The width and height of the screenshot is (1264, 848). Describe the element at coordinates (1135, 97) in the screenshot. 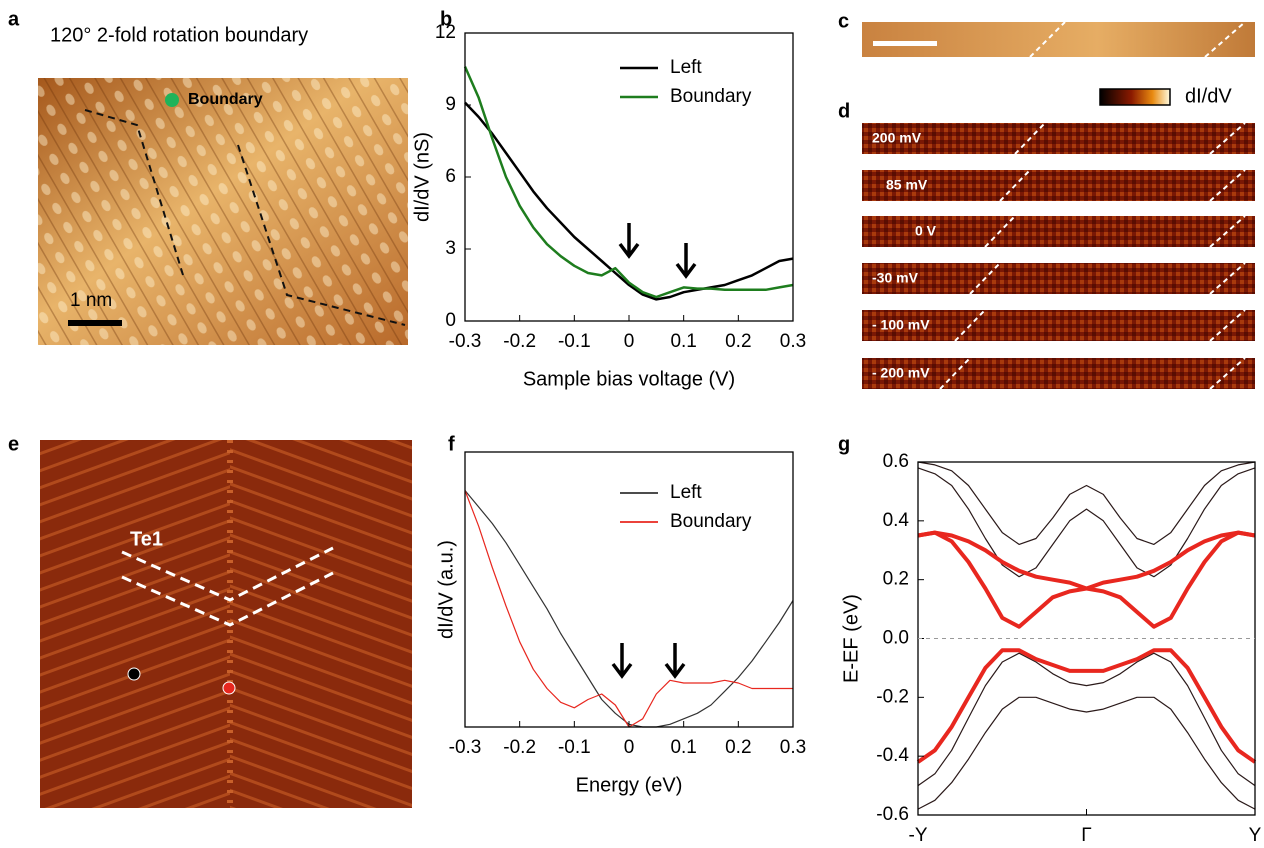

I see `colorbar` at that location.